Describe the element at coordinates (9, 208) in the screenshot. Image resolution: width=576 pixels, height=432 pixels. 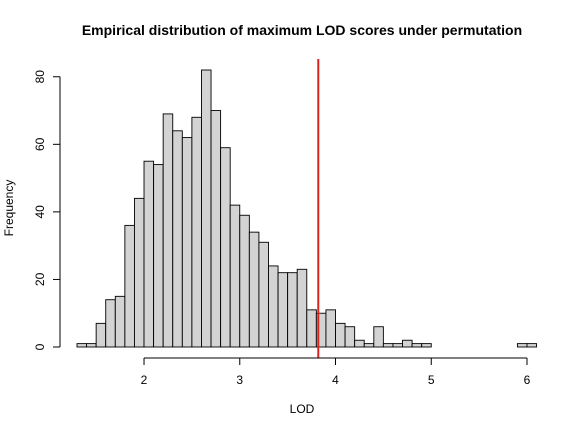
I see `y-axis-label: Frequency` at that location.